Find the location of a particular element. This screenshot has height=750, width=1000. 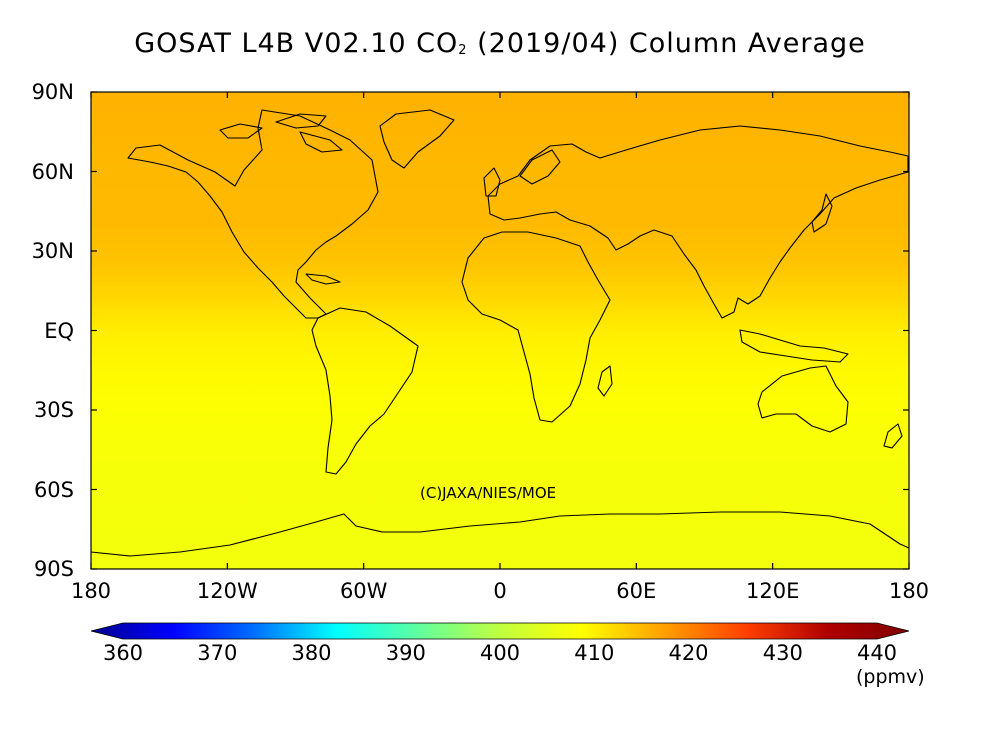

coast-greenland is located at coordinates (417, 139).